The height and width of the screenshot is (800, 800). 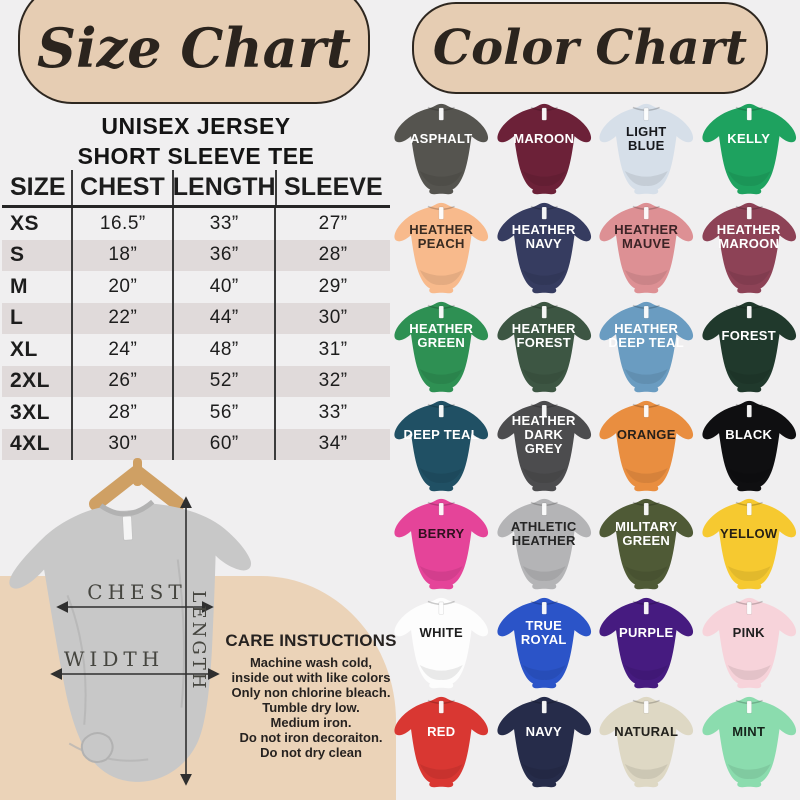 What do you see at coordinates (196, 318) in the screenshot?
I see `size-row-l: L 22” 44” 30”` at bounding box center [196, 318].